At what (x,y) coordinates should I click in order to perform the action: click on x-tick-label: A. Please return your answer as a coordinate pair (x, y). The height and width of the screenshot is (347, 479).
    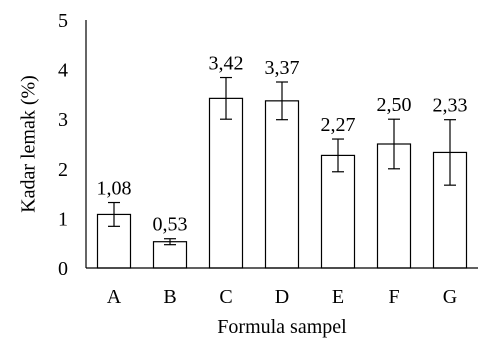
    Looking at the image, I should click on (114, 297).